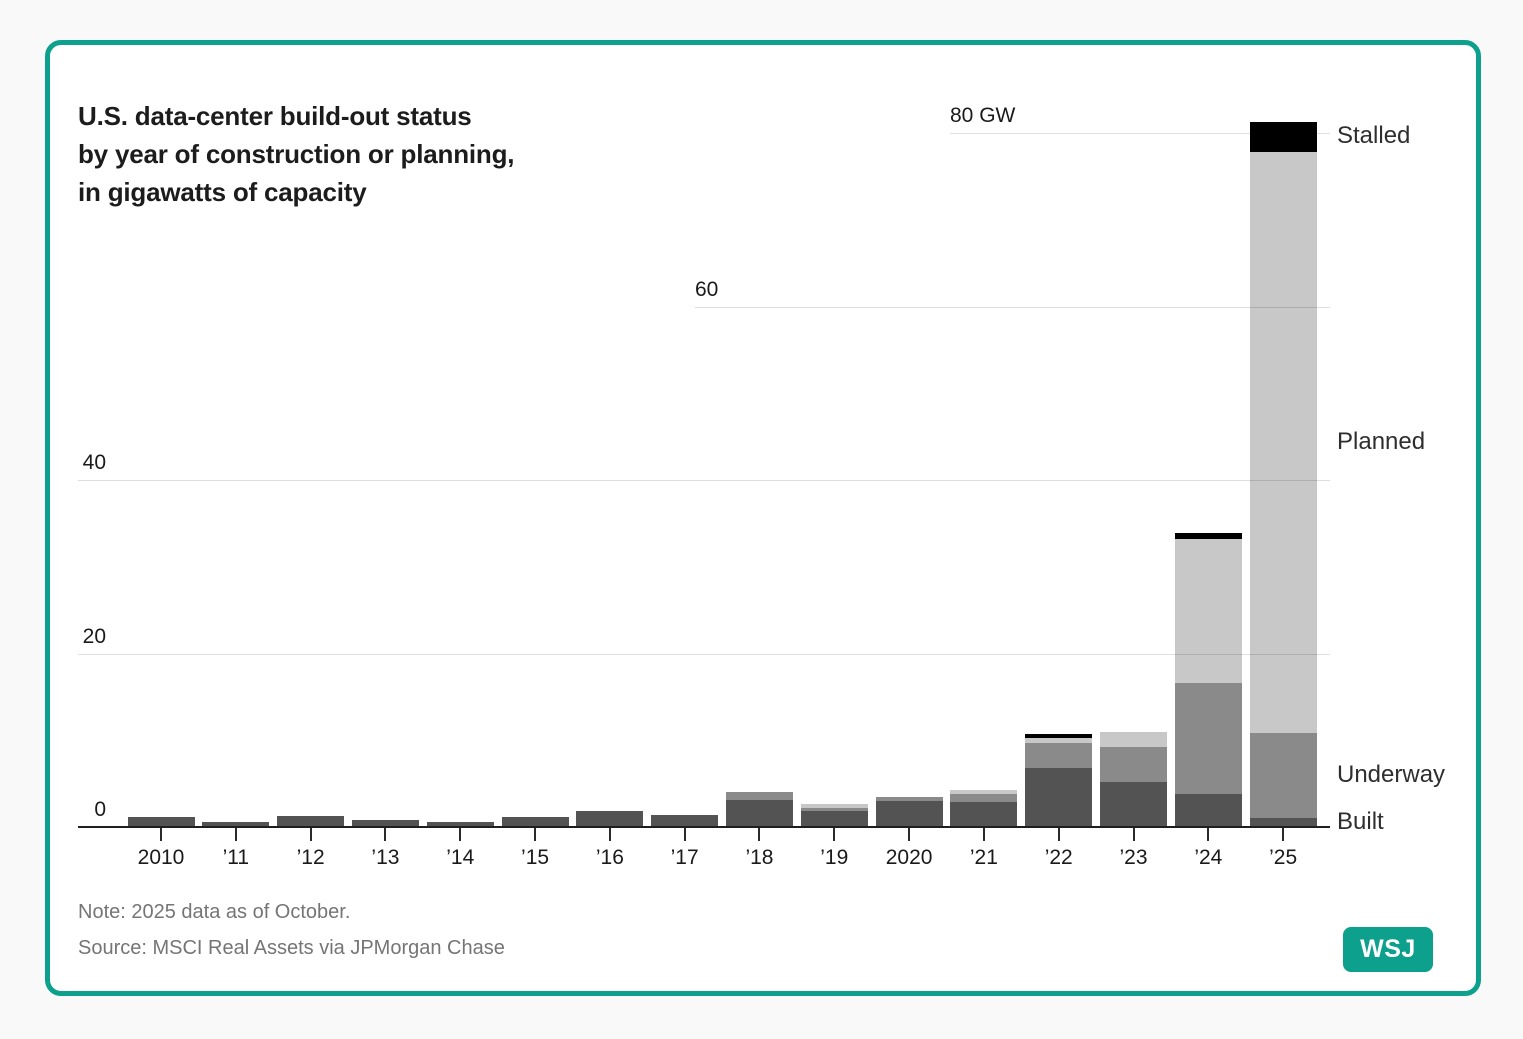 The width and height of the screenshot is (1523, 1039). I want to click on y-axis-label-80: 80 GW, so click(983, 115).